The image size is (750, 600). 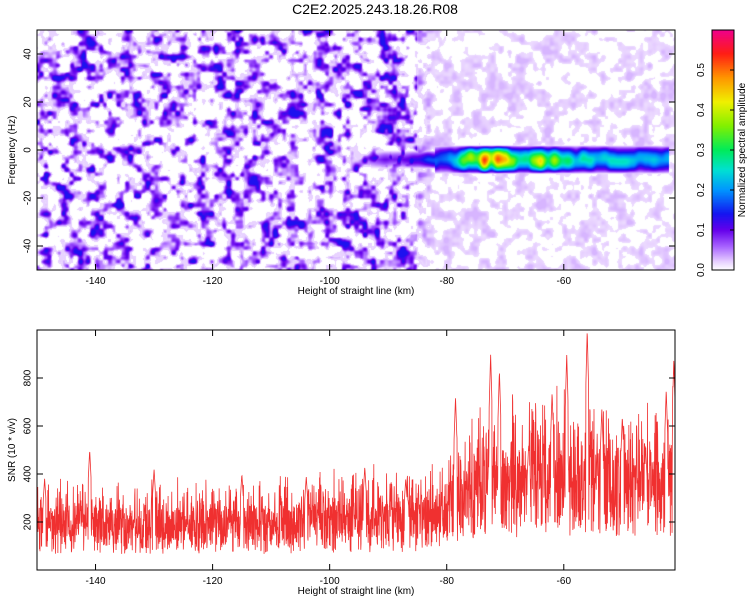 I want to click on heatmap-ytick-label: 20, so click(x=28, y=102).